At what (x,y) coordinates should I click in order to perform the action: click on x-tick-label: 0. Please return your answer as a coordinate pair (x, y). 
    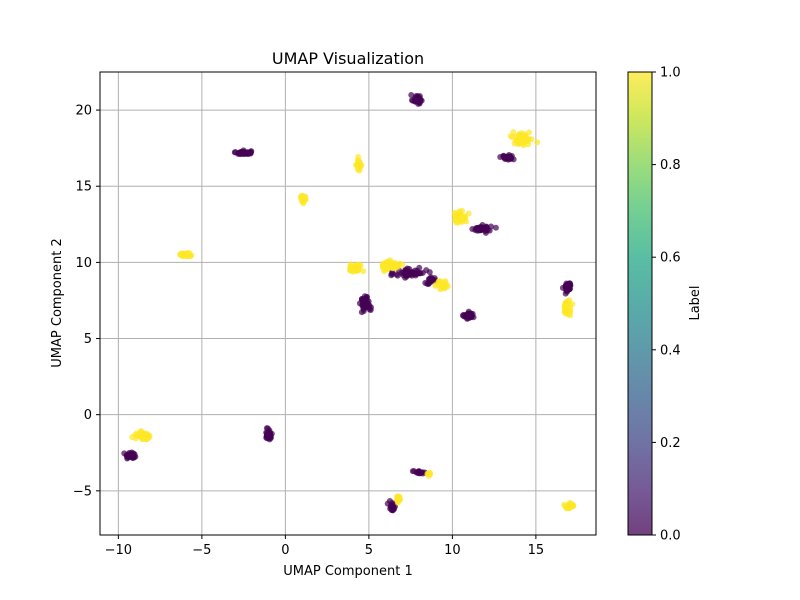
    Looking at the image, I should click on (285, 550).